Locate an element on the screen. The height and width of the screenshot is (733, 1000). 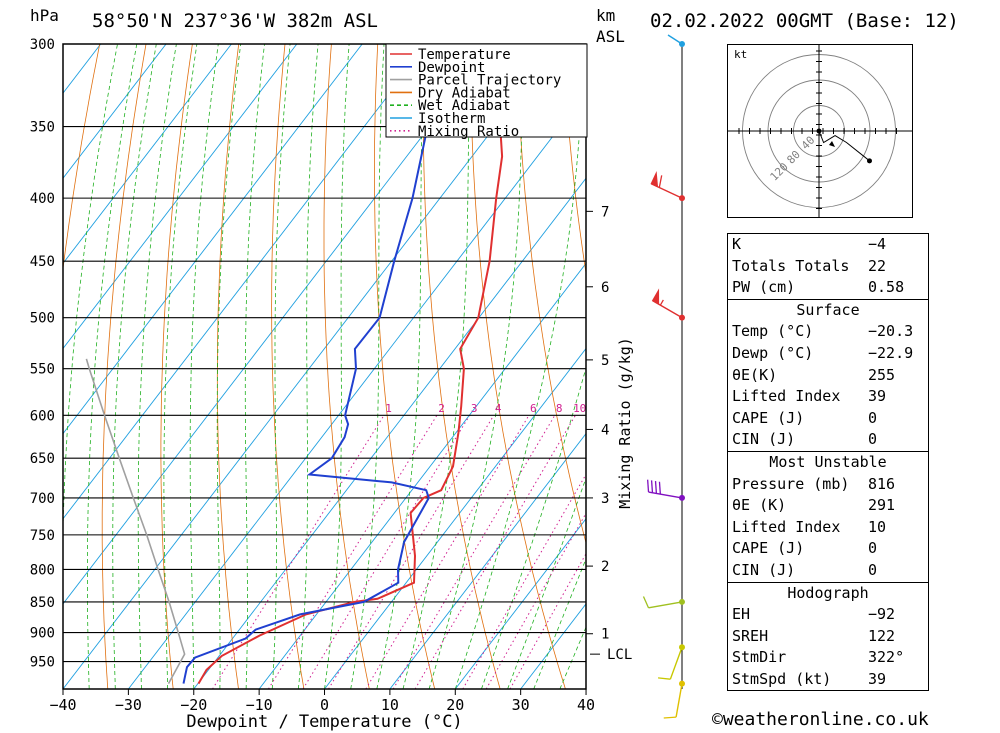
wind-barb-half-feather is located at coordinates (661, 302).